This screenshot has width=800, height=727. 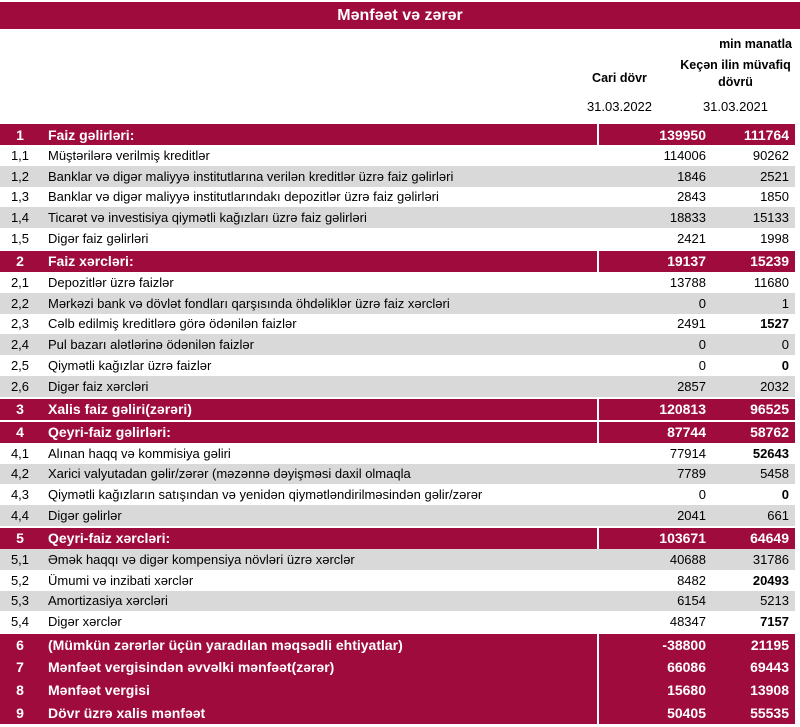 I want to click on row-number: 4,3, so click(x=20, y=495).